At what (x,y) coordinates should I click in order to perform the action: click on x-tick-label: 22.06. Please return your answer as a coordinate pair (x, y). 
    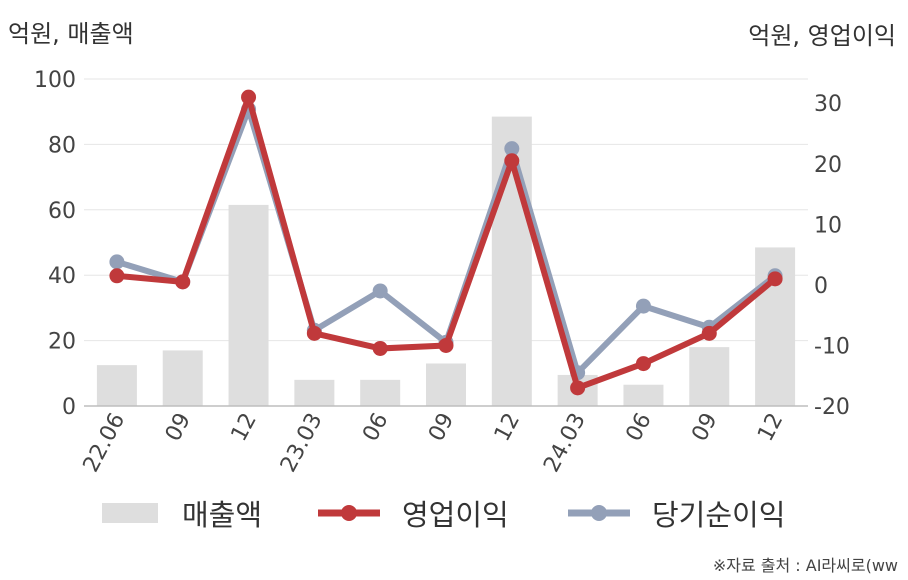
    Looking at the image, I should click on (105, 442).